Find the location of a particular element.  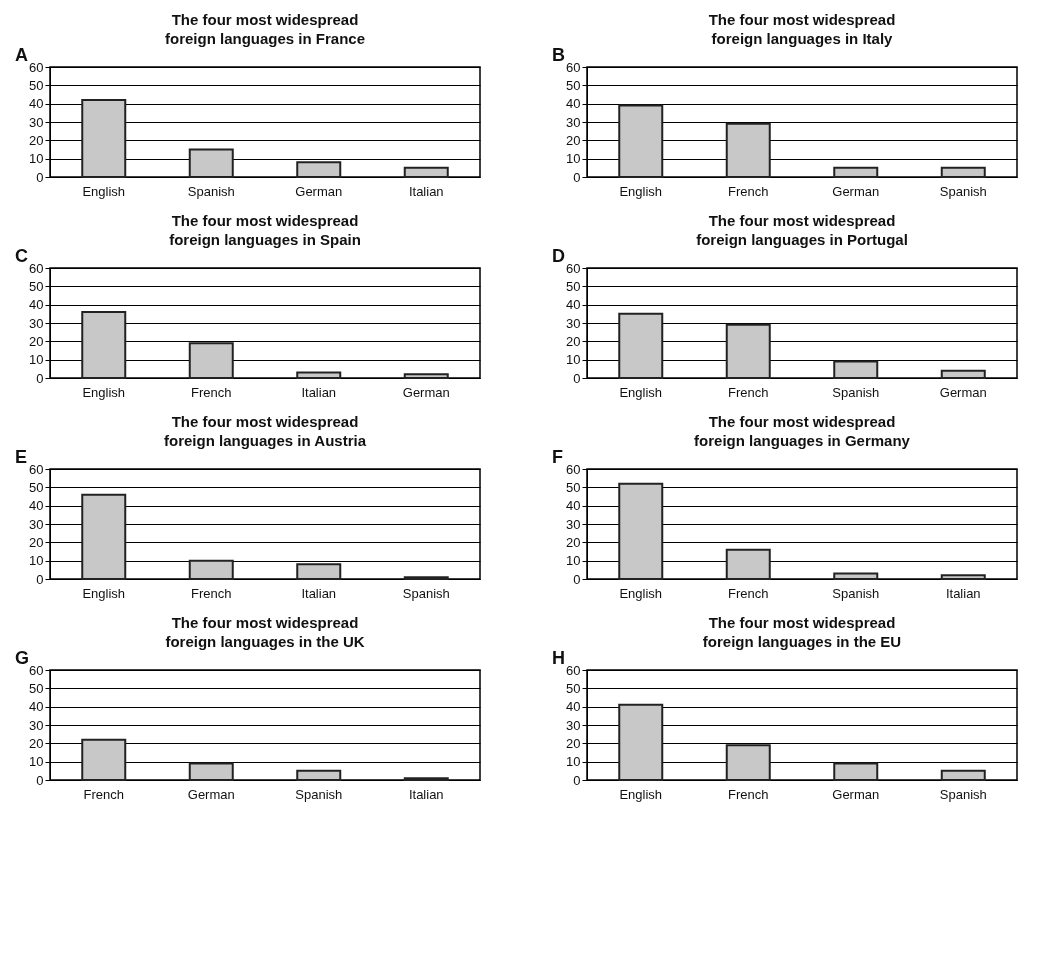

text: G is located at coordinates (22, 658).